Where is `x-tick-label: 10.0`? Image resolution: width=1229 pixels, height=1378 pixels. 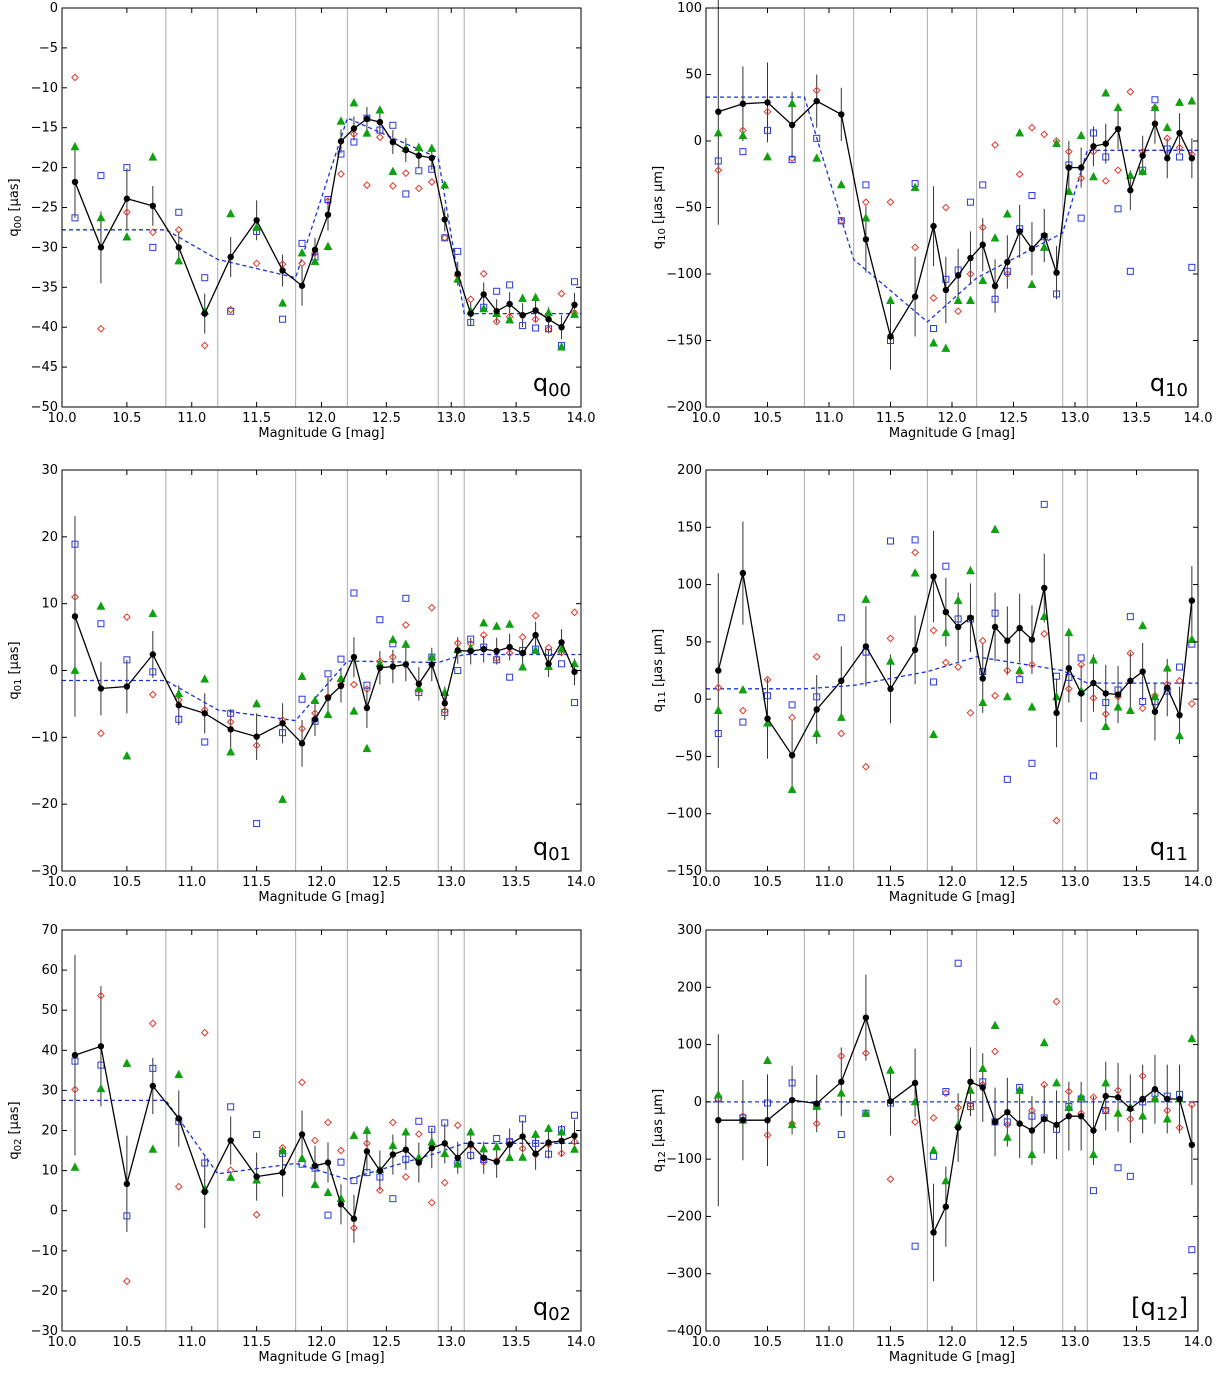 x-tick-label: 10.0 is located at coordinates (706, 418).